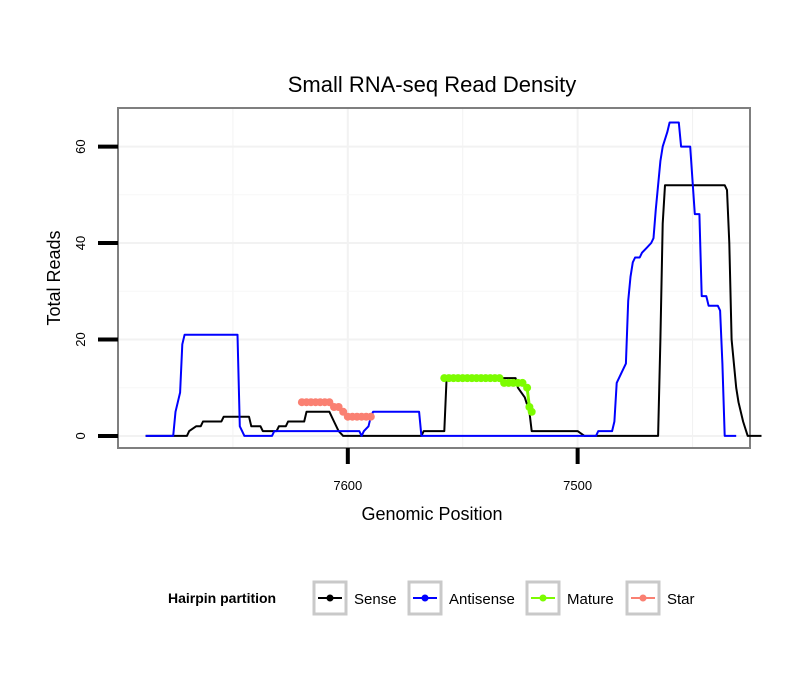 The height and width of the screenshot is (690, 810). I want to click on legend-item-sense: Sense, so click(354, 598).